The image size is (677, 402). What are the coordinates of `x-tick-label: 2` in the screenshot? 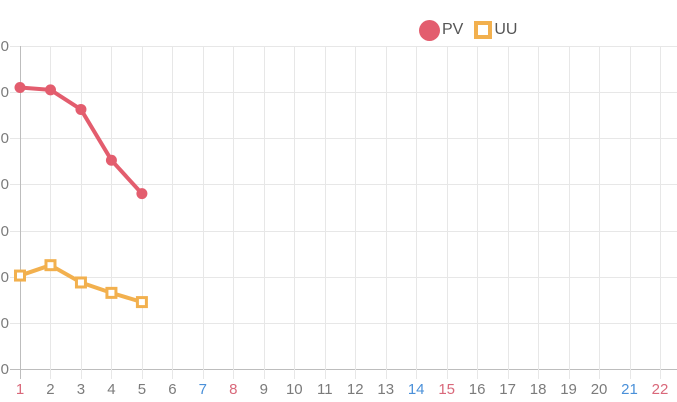 It's located at (50, 389).